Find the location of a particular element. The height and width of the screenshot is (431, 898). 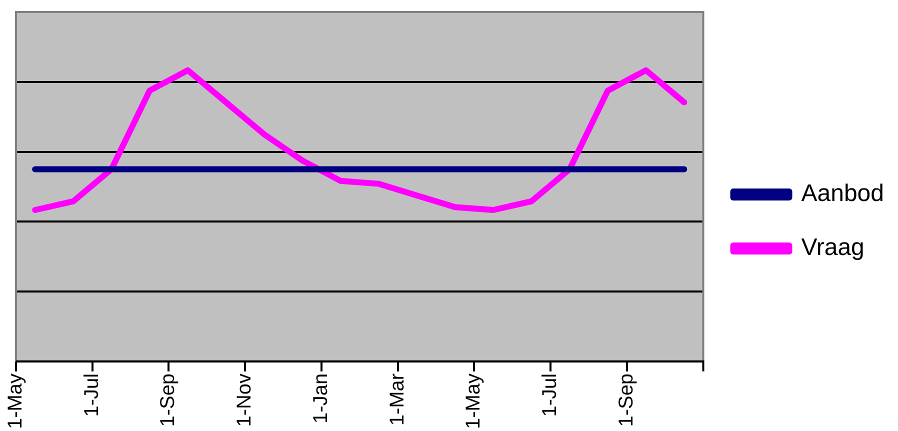

legend-label: Vraag is located at coordinates (832, 248).